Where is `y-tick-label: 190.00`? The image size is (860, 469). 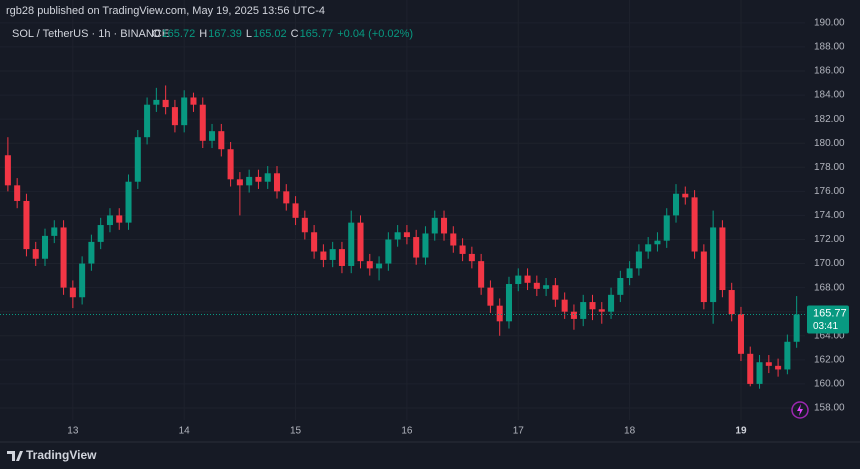 y-tick-label: 190.00 is located at coordinates (829, 23).